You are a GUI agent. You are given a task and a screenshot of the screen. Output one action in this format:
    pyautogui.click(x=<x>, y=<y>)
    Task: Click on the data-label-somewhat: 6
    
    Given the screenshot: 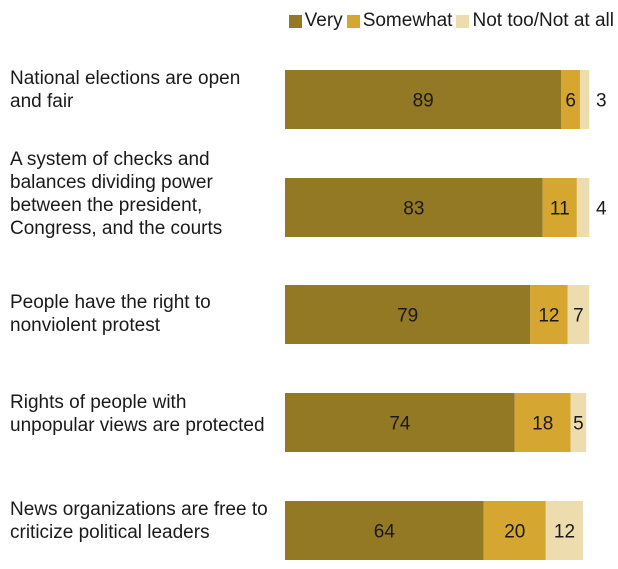 What is the action you would take?
    pyautogui.click(x=570, y=101)
    